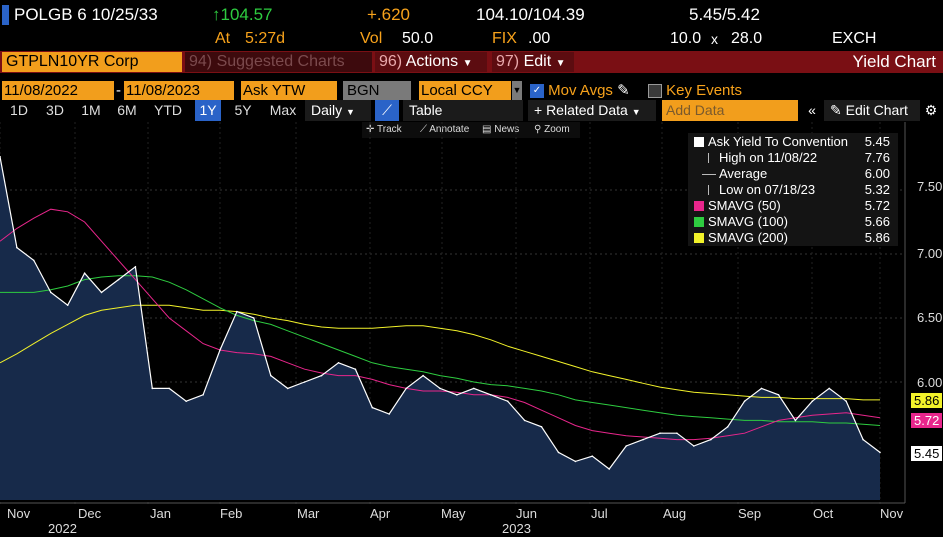 This screenshot has width=943, height=537. What do you see at coordinates (90, 513) in the screenshot?
I see `x-tick-label: Dec` at bounding box center [90, 513].